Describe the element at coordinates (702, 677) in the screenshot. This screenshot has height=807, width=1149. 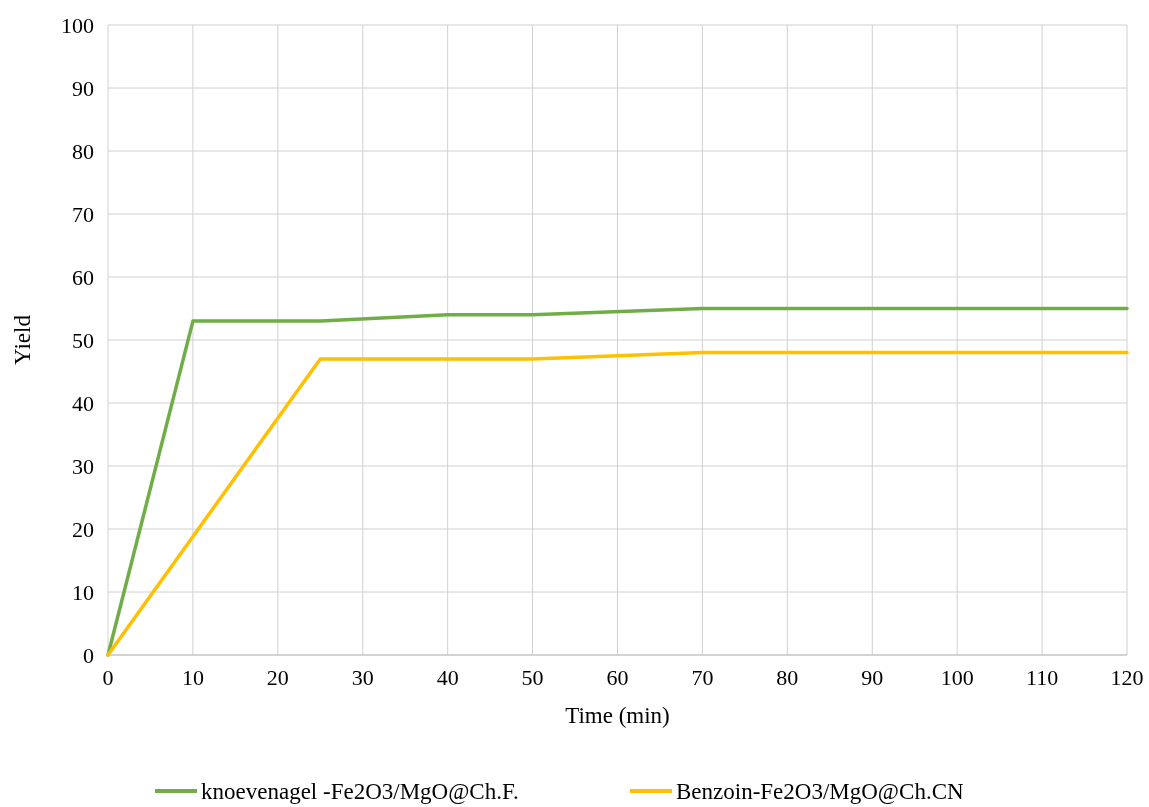
I see `x-tick-label: 70` at that location.